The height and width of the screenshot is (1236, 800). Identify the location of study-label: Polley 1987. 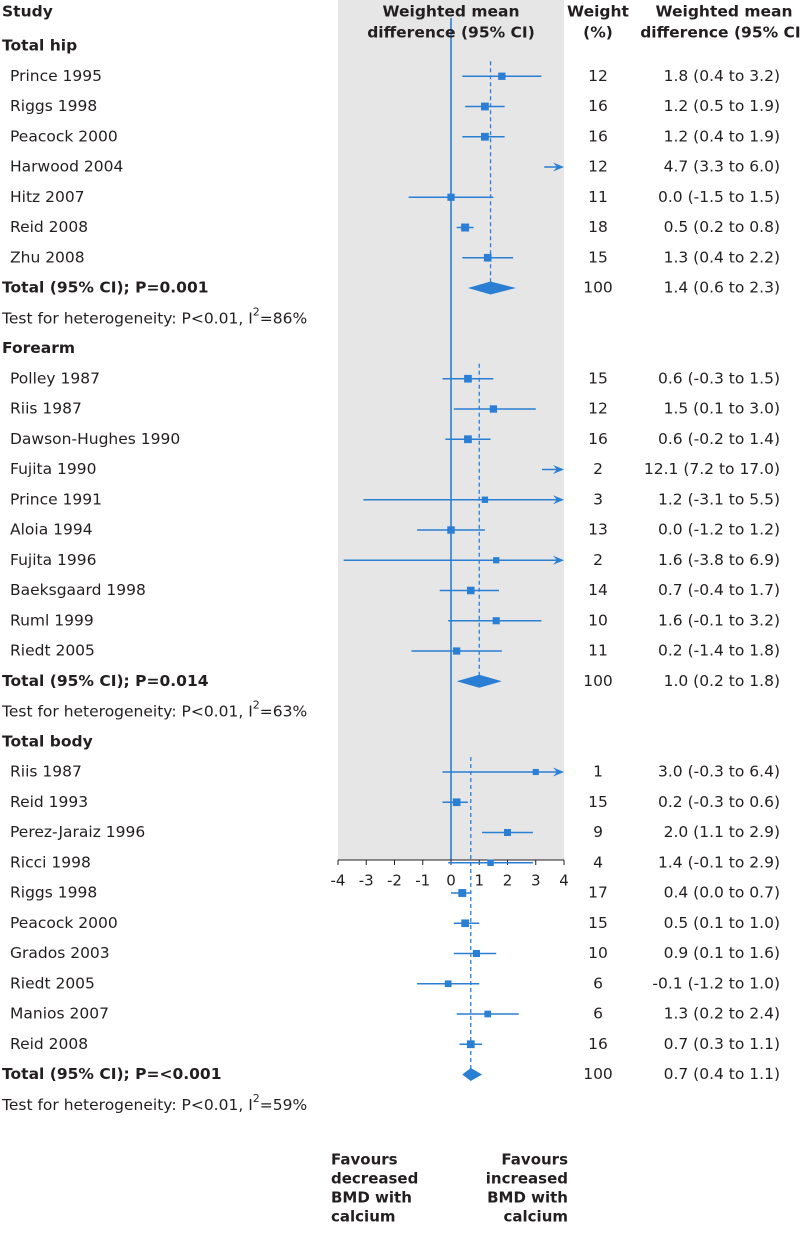
(55, 378).